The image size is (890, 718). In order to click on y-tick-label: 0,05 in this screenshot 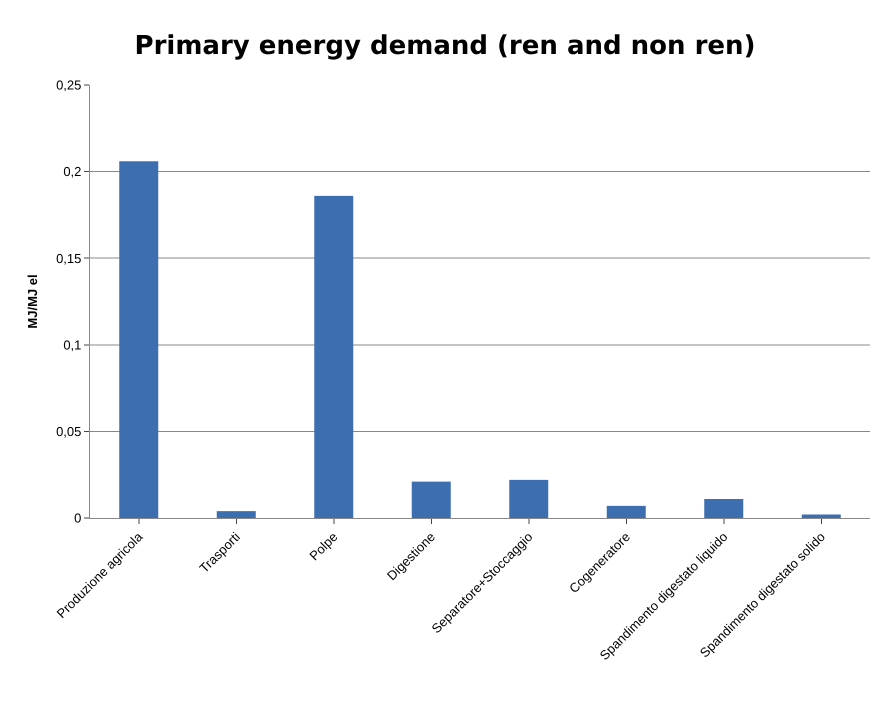, I will do `click(69, 431)`.